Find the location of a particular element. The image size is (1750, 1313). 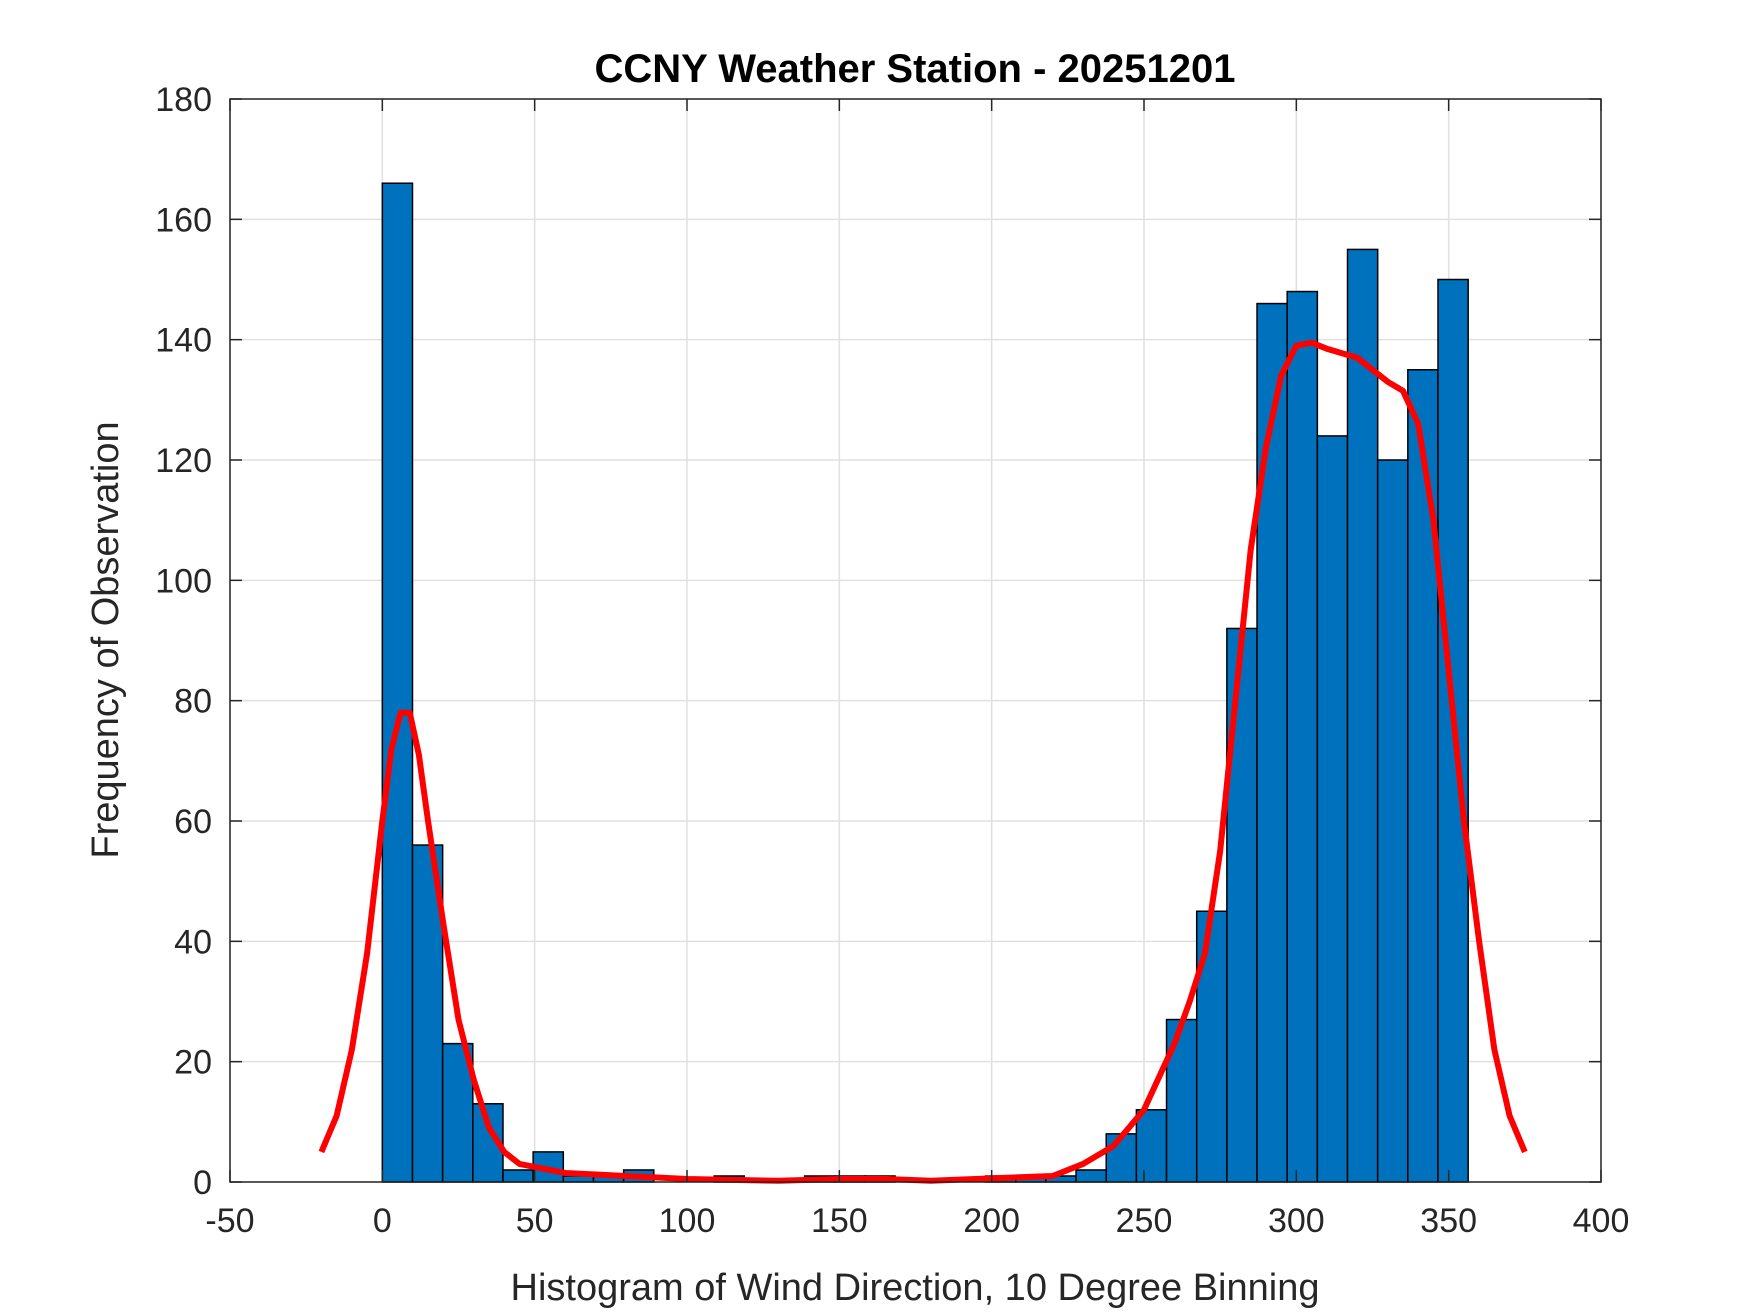

x-tick-label: -50 is located at coordinates (229, 1221).